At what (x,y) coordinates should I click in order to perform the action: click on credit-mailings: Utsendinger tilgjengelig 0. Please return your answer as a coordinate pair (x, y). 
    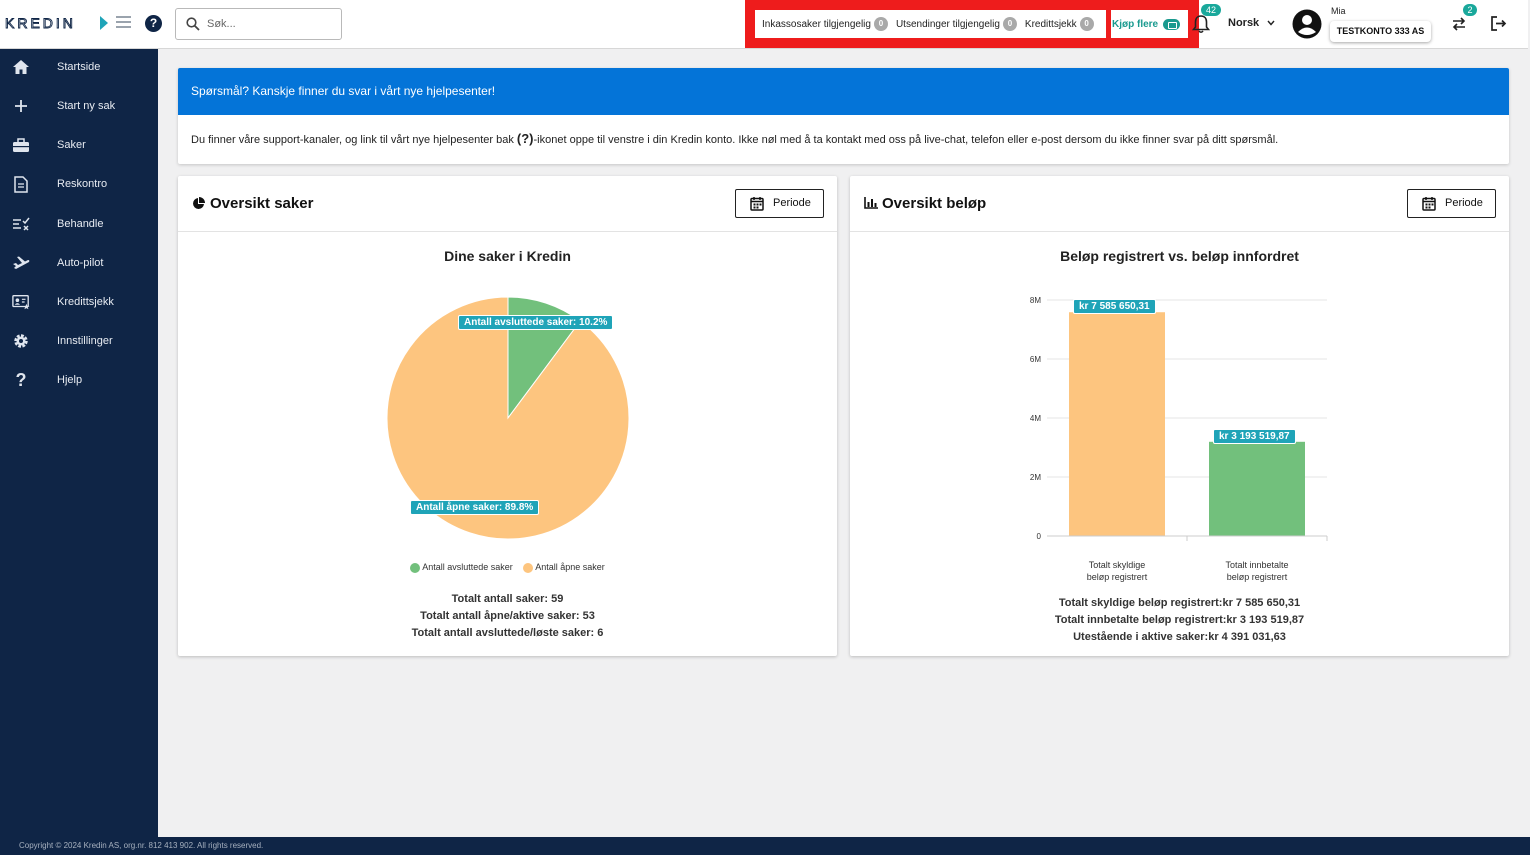
    Looking at the image, I should click on (956, 24).